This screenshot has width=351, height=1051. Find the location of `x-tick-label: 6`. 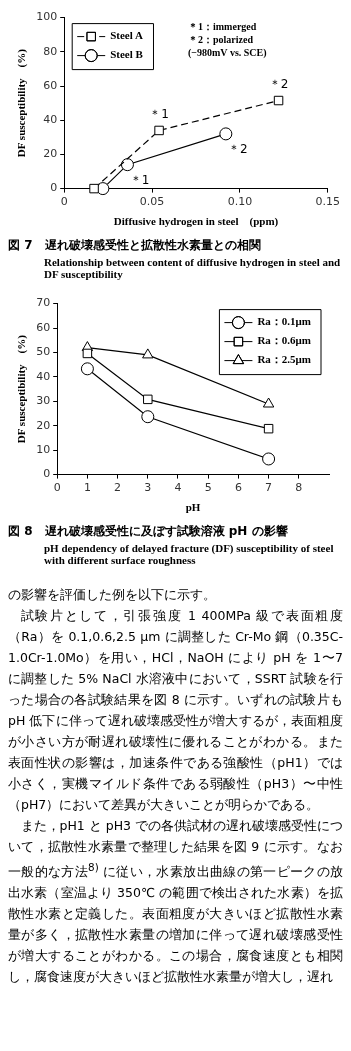

x-tick-label: 6 is located at coordinates (238, 488).